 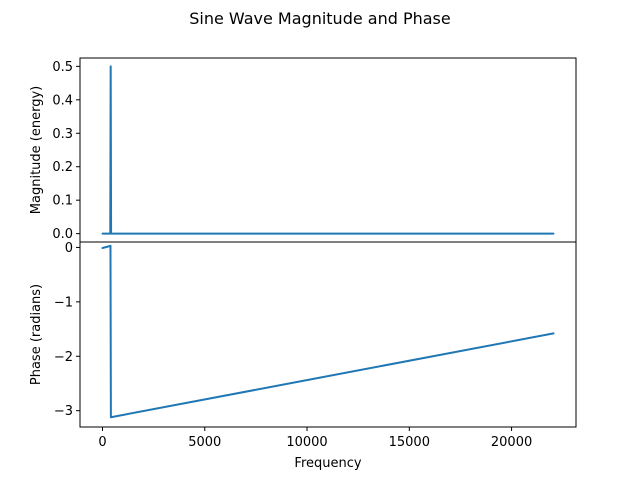 What do you see at coordinates (66, 151) in the screenshot?
I see `magnitude-y-ticks: 0.0 0.1 0.2 0.3 0.4 0.5` at bounding box center [66, 151].